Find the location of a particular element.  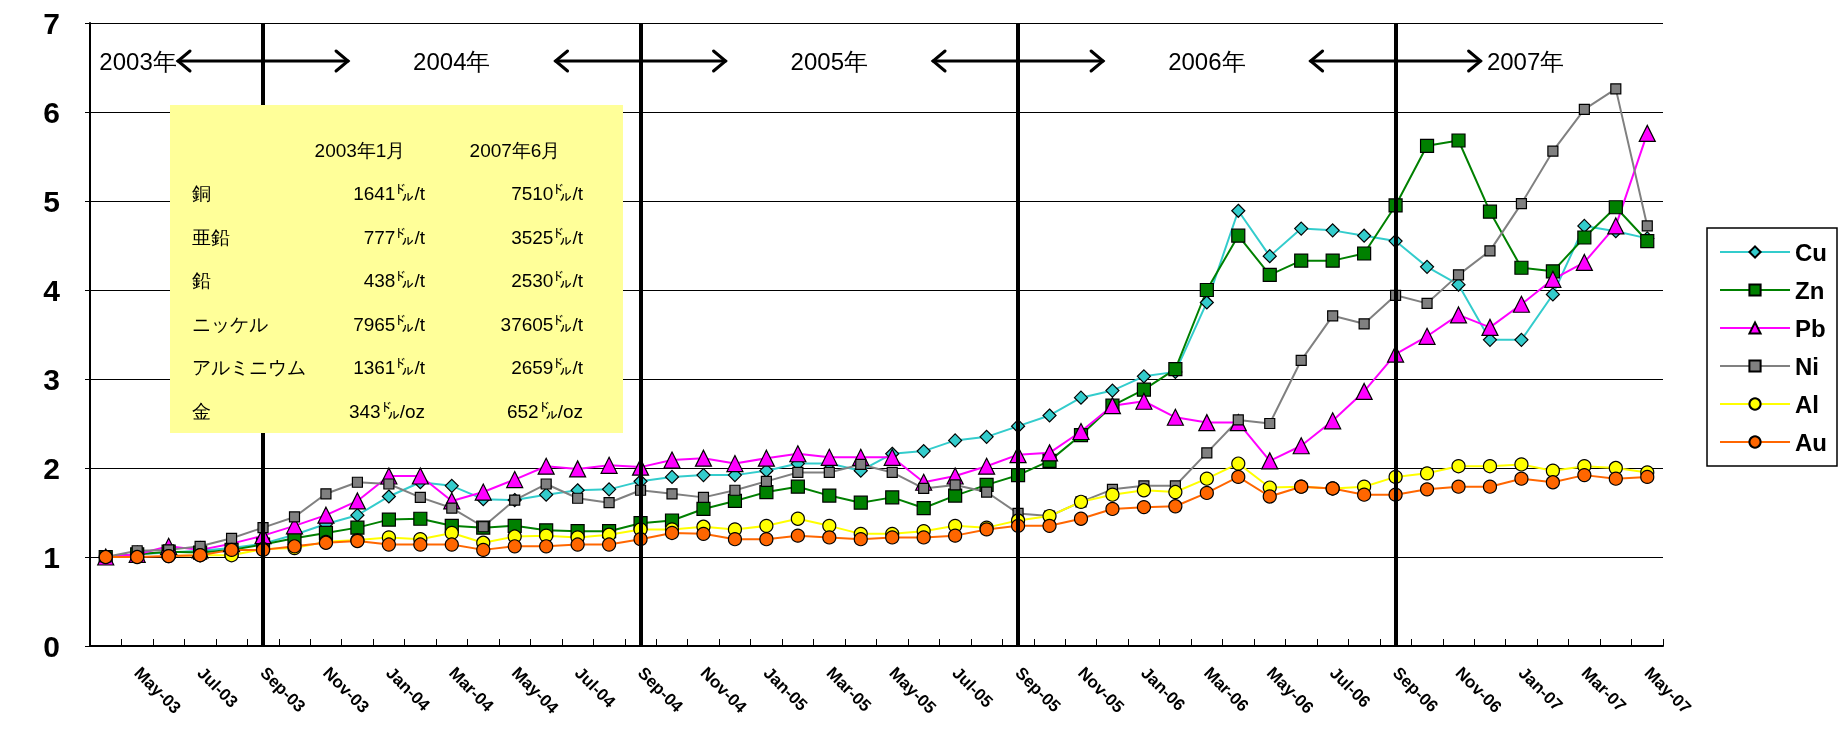

y-tick-label: 7 is located at coordinates (51, 23).